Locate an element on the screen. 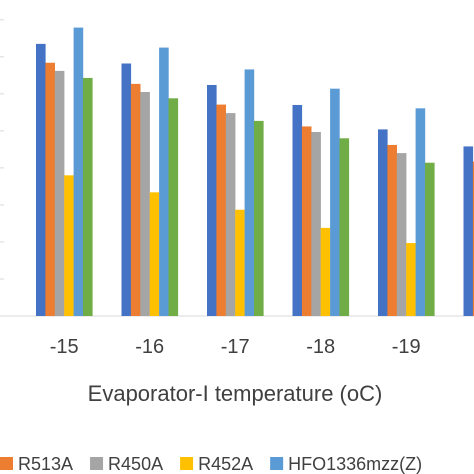  bar-series-6--16 is located at coordinates (173, 207).